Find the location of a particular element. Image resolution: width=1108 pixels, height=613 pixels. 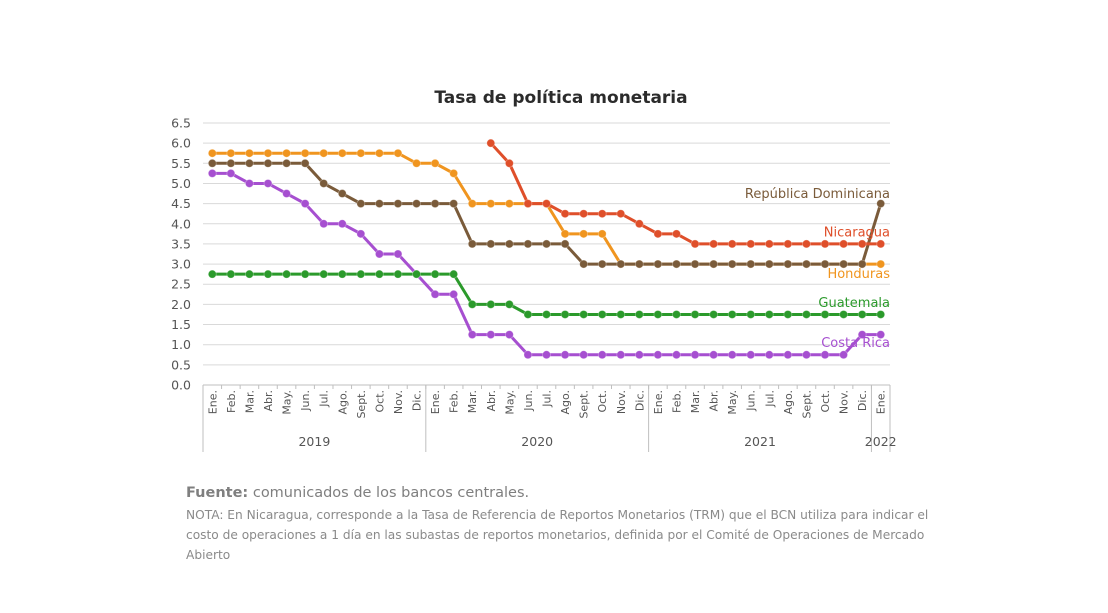

year-label: 2019 is located at coordinates (314, 441).